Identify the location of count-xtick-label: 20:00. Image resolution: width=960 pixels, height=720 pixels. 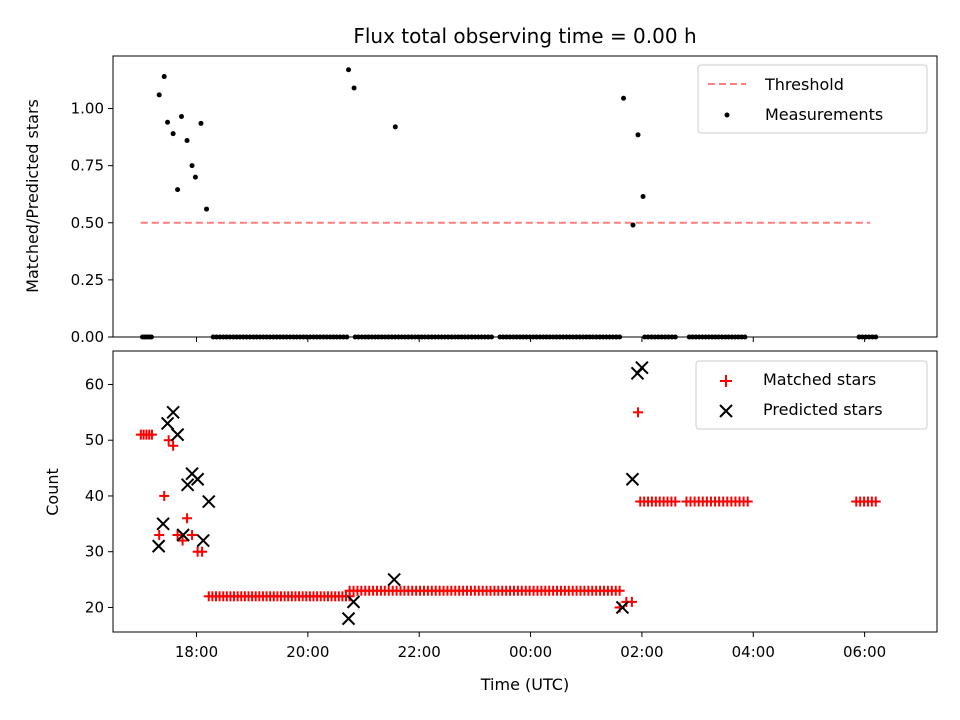
(307, 652).